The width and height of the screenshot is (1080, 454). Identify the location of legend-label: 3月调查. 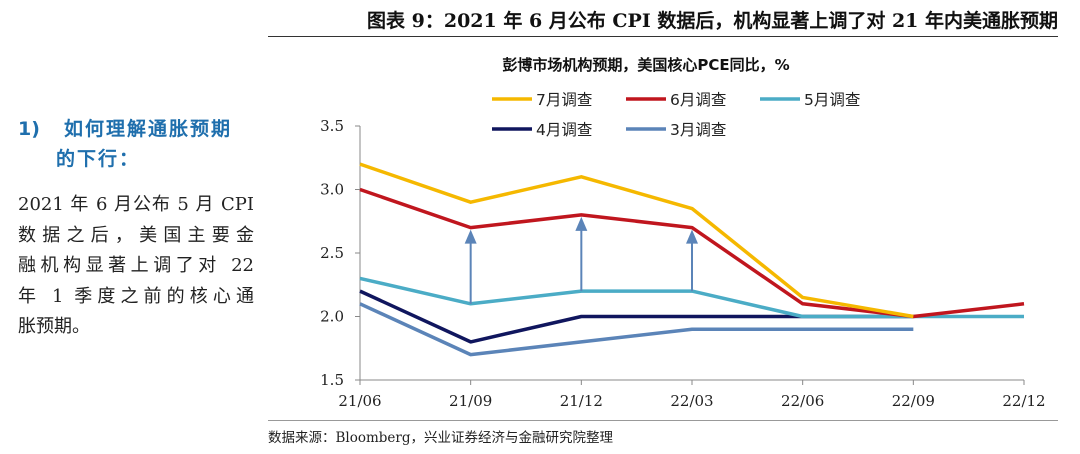
(698, 130).